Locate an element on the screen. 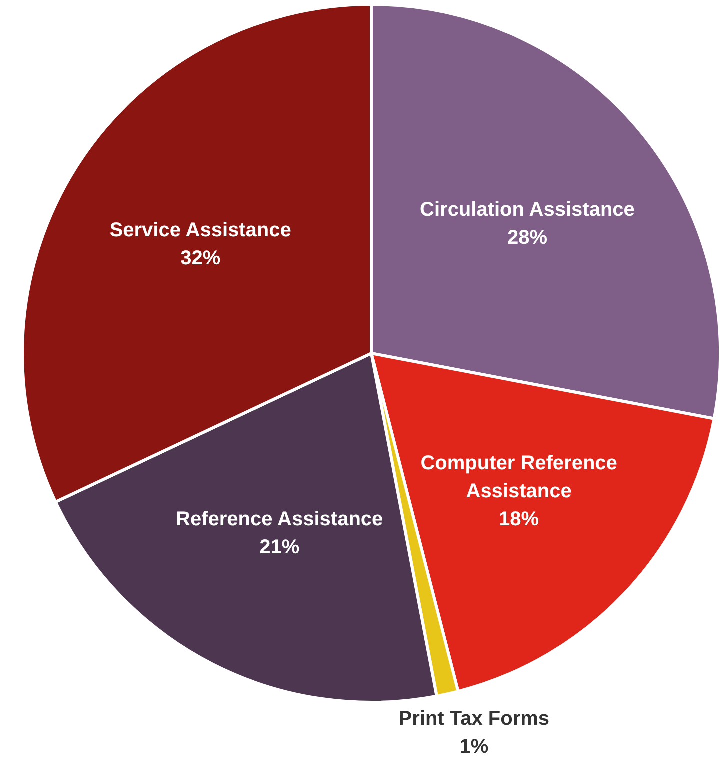  data-label: 1% is located at coordinates (474, 747).